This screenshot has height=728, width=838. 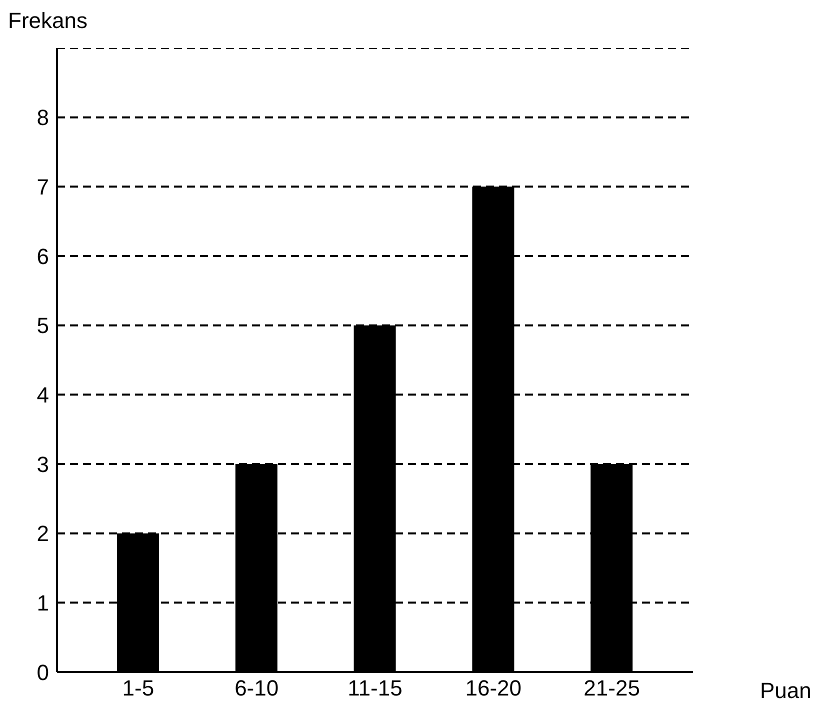 What do you see at coordinates (42, 395) in the screenshot?
I see `y-tick-label: 4` at bounding box center [42, 395].